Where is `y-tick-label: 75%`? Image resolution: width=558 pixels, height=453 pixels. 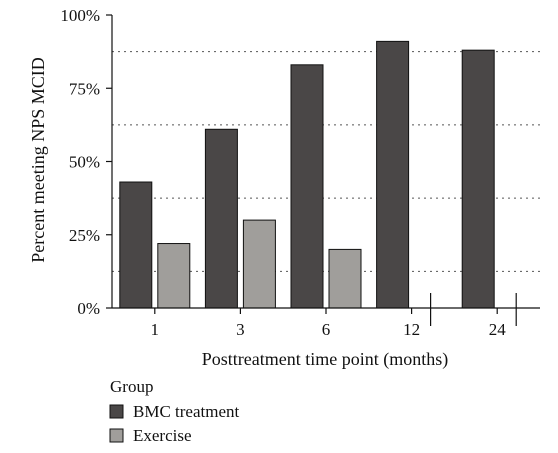
y-tick-label: 75% is located at coordinates (84, 88).